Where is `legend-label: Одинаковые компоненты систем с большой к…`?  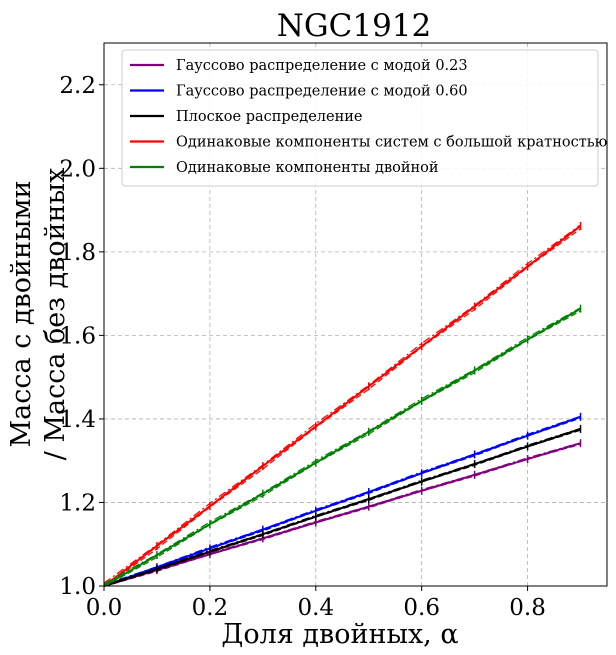 legend-label: Одинаковые компоненты систем с большой к… is located at coordinates (391, 143).